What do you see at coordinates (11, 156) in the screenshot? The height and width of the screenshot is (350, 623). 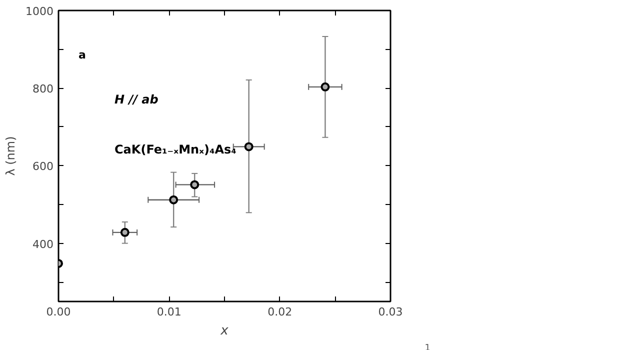 I see `y-axis-title: λ (nm)` at bounding box center [11, 156].